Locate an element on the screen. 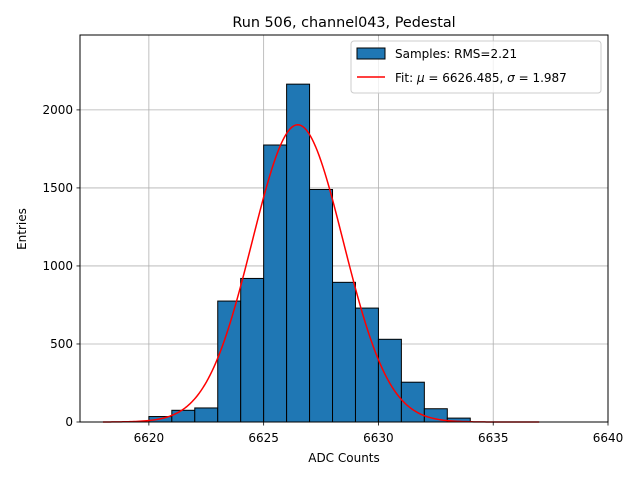 Image resolution: width=640 pixels, height=484 pixels. legend-fit-sigma-value: = 1.987 is located at coordinates (541, 78).